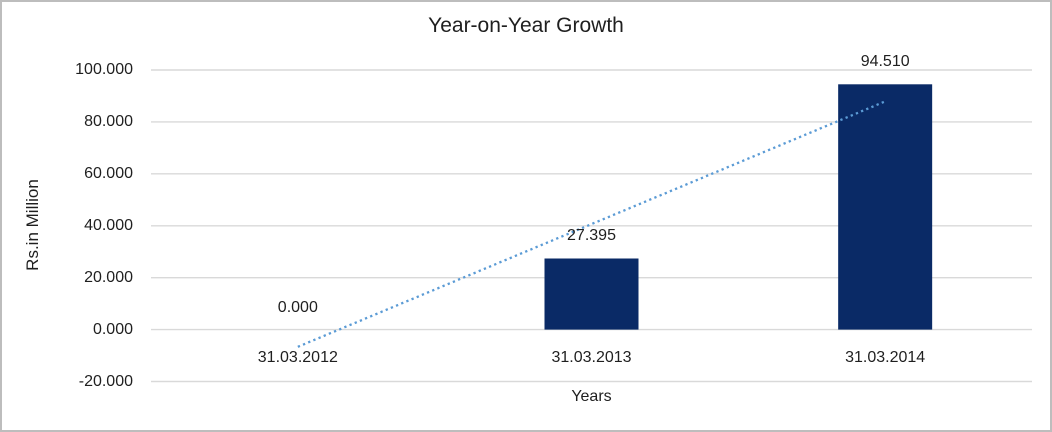  Describe the element at coordinates (112, 329) in the screenshot. I see `y-tick-label: 0.000` at that location.